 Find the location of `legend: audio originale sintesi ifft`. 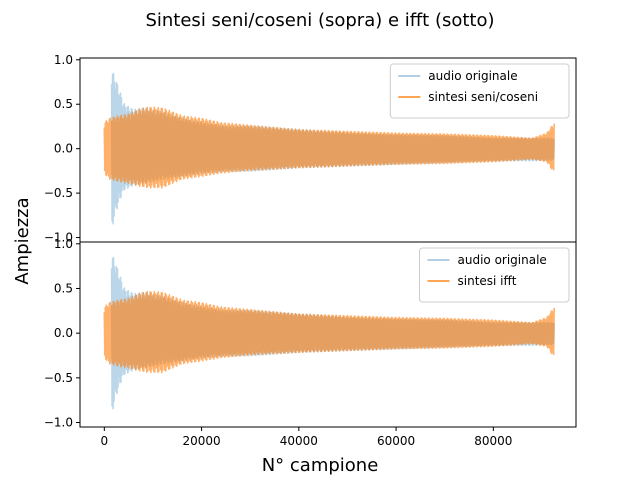

legend: audio originale sintesi ifft is located at coordinates (494, 275).